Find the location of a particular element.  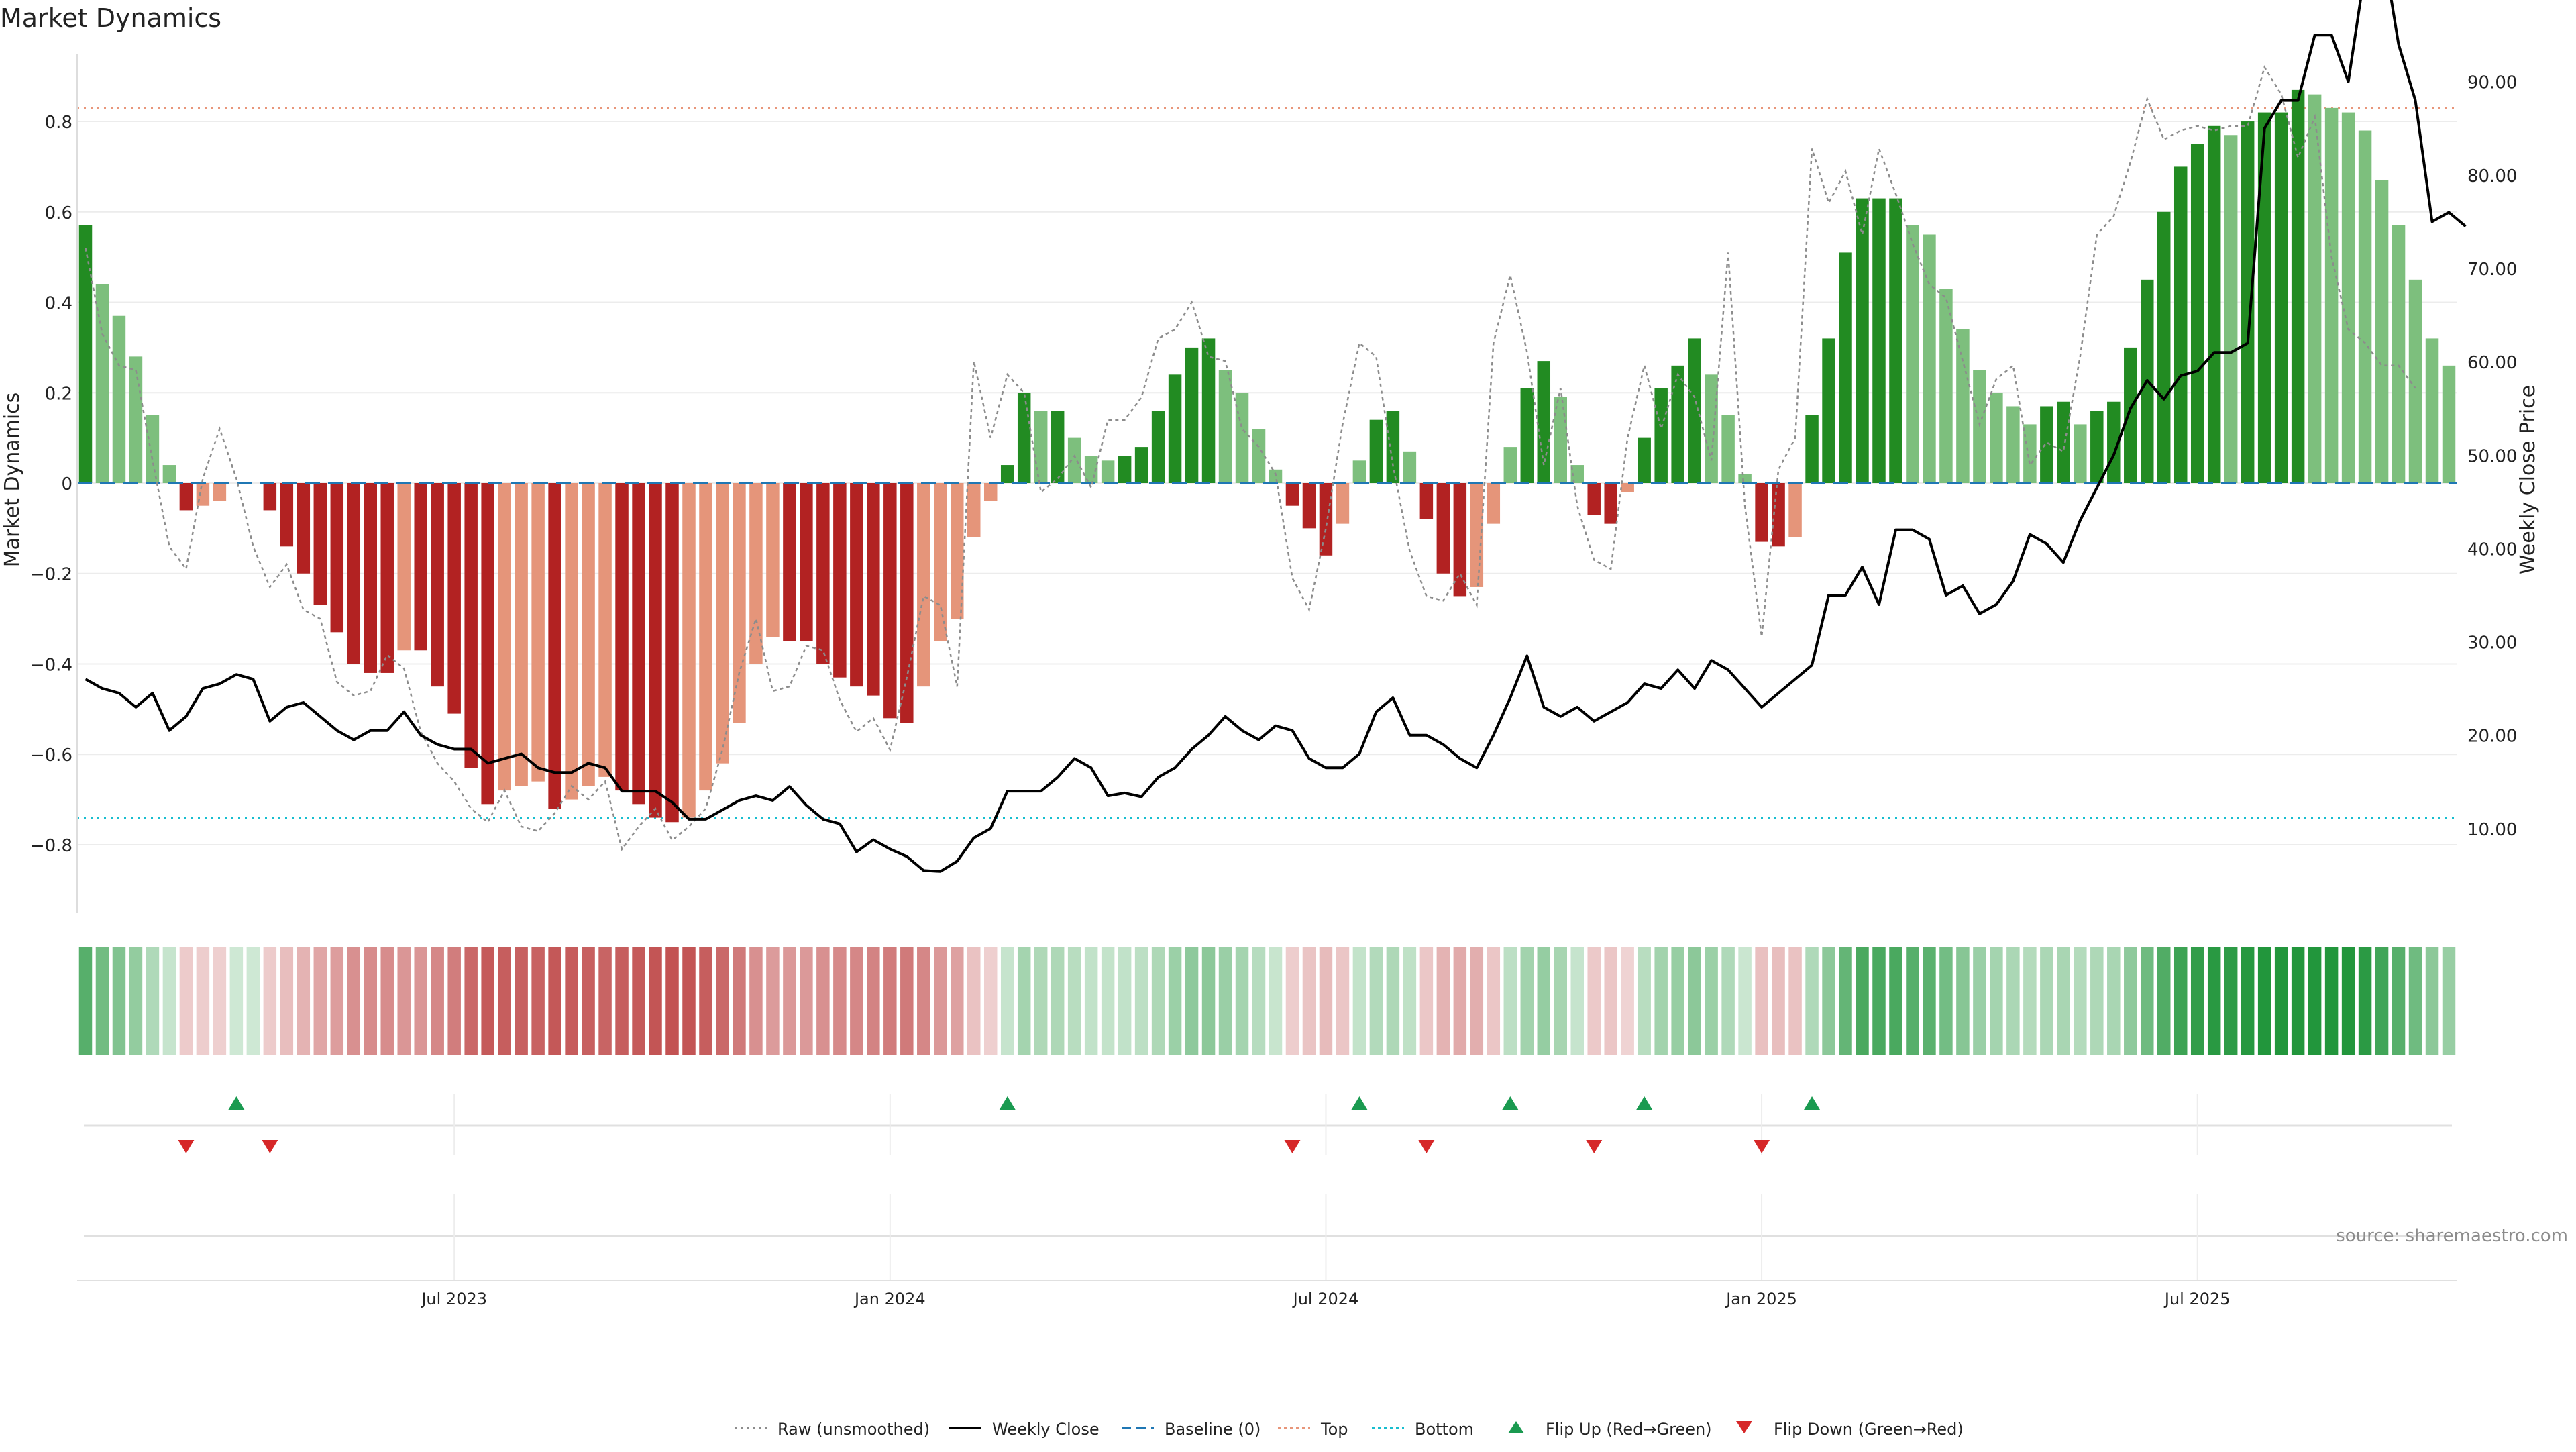

source-note: source: sharemaestro.com is located at coordinates (2452, 1236).